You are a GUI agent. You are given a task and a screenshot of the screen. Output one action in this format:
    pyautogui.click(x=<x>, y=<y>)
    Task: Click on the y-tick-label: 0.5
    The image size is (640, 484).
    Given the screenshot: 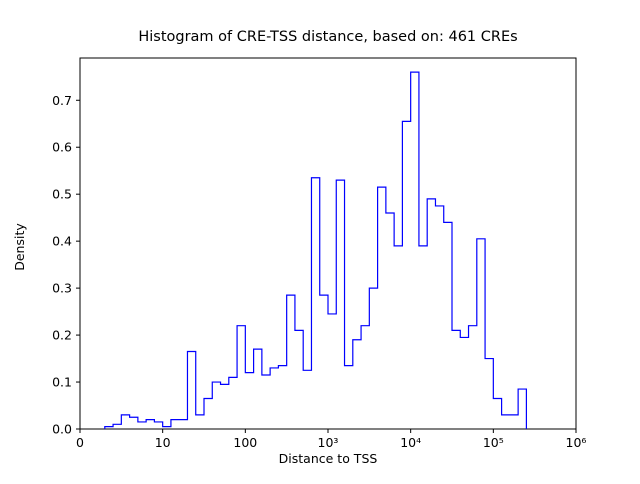 What is the action you would take?
    pyautogui.click(x=62, y=194)
    